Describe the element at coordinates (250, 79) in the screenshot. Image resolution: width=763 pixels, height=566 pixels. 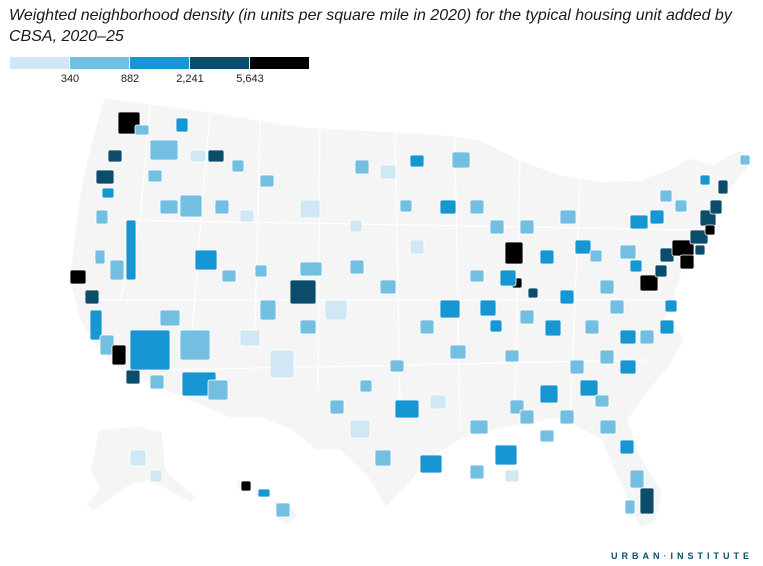
I see `legend-tick-4: 5,643` at that location.